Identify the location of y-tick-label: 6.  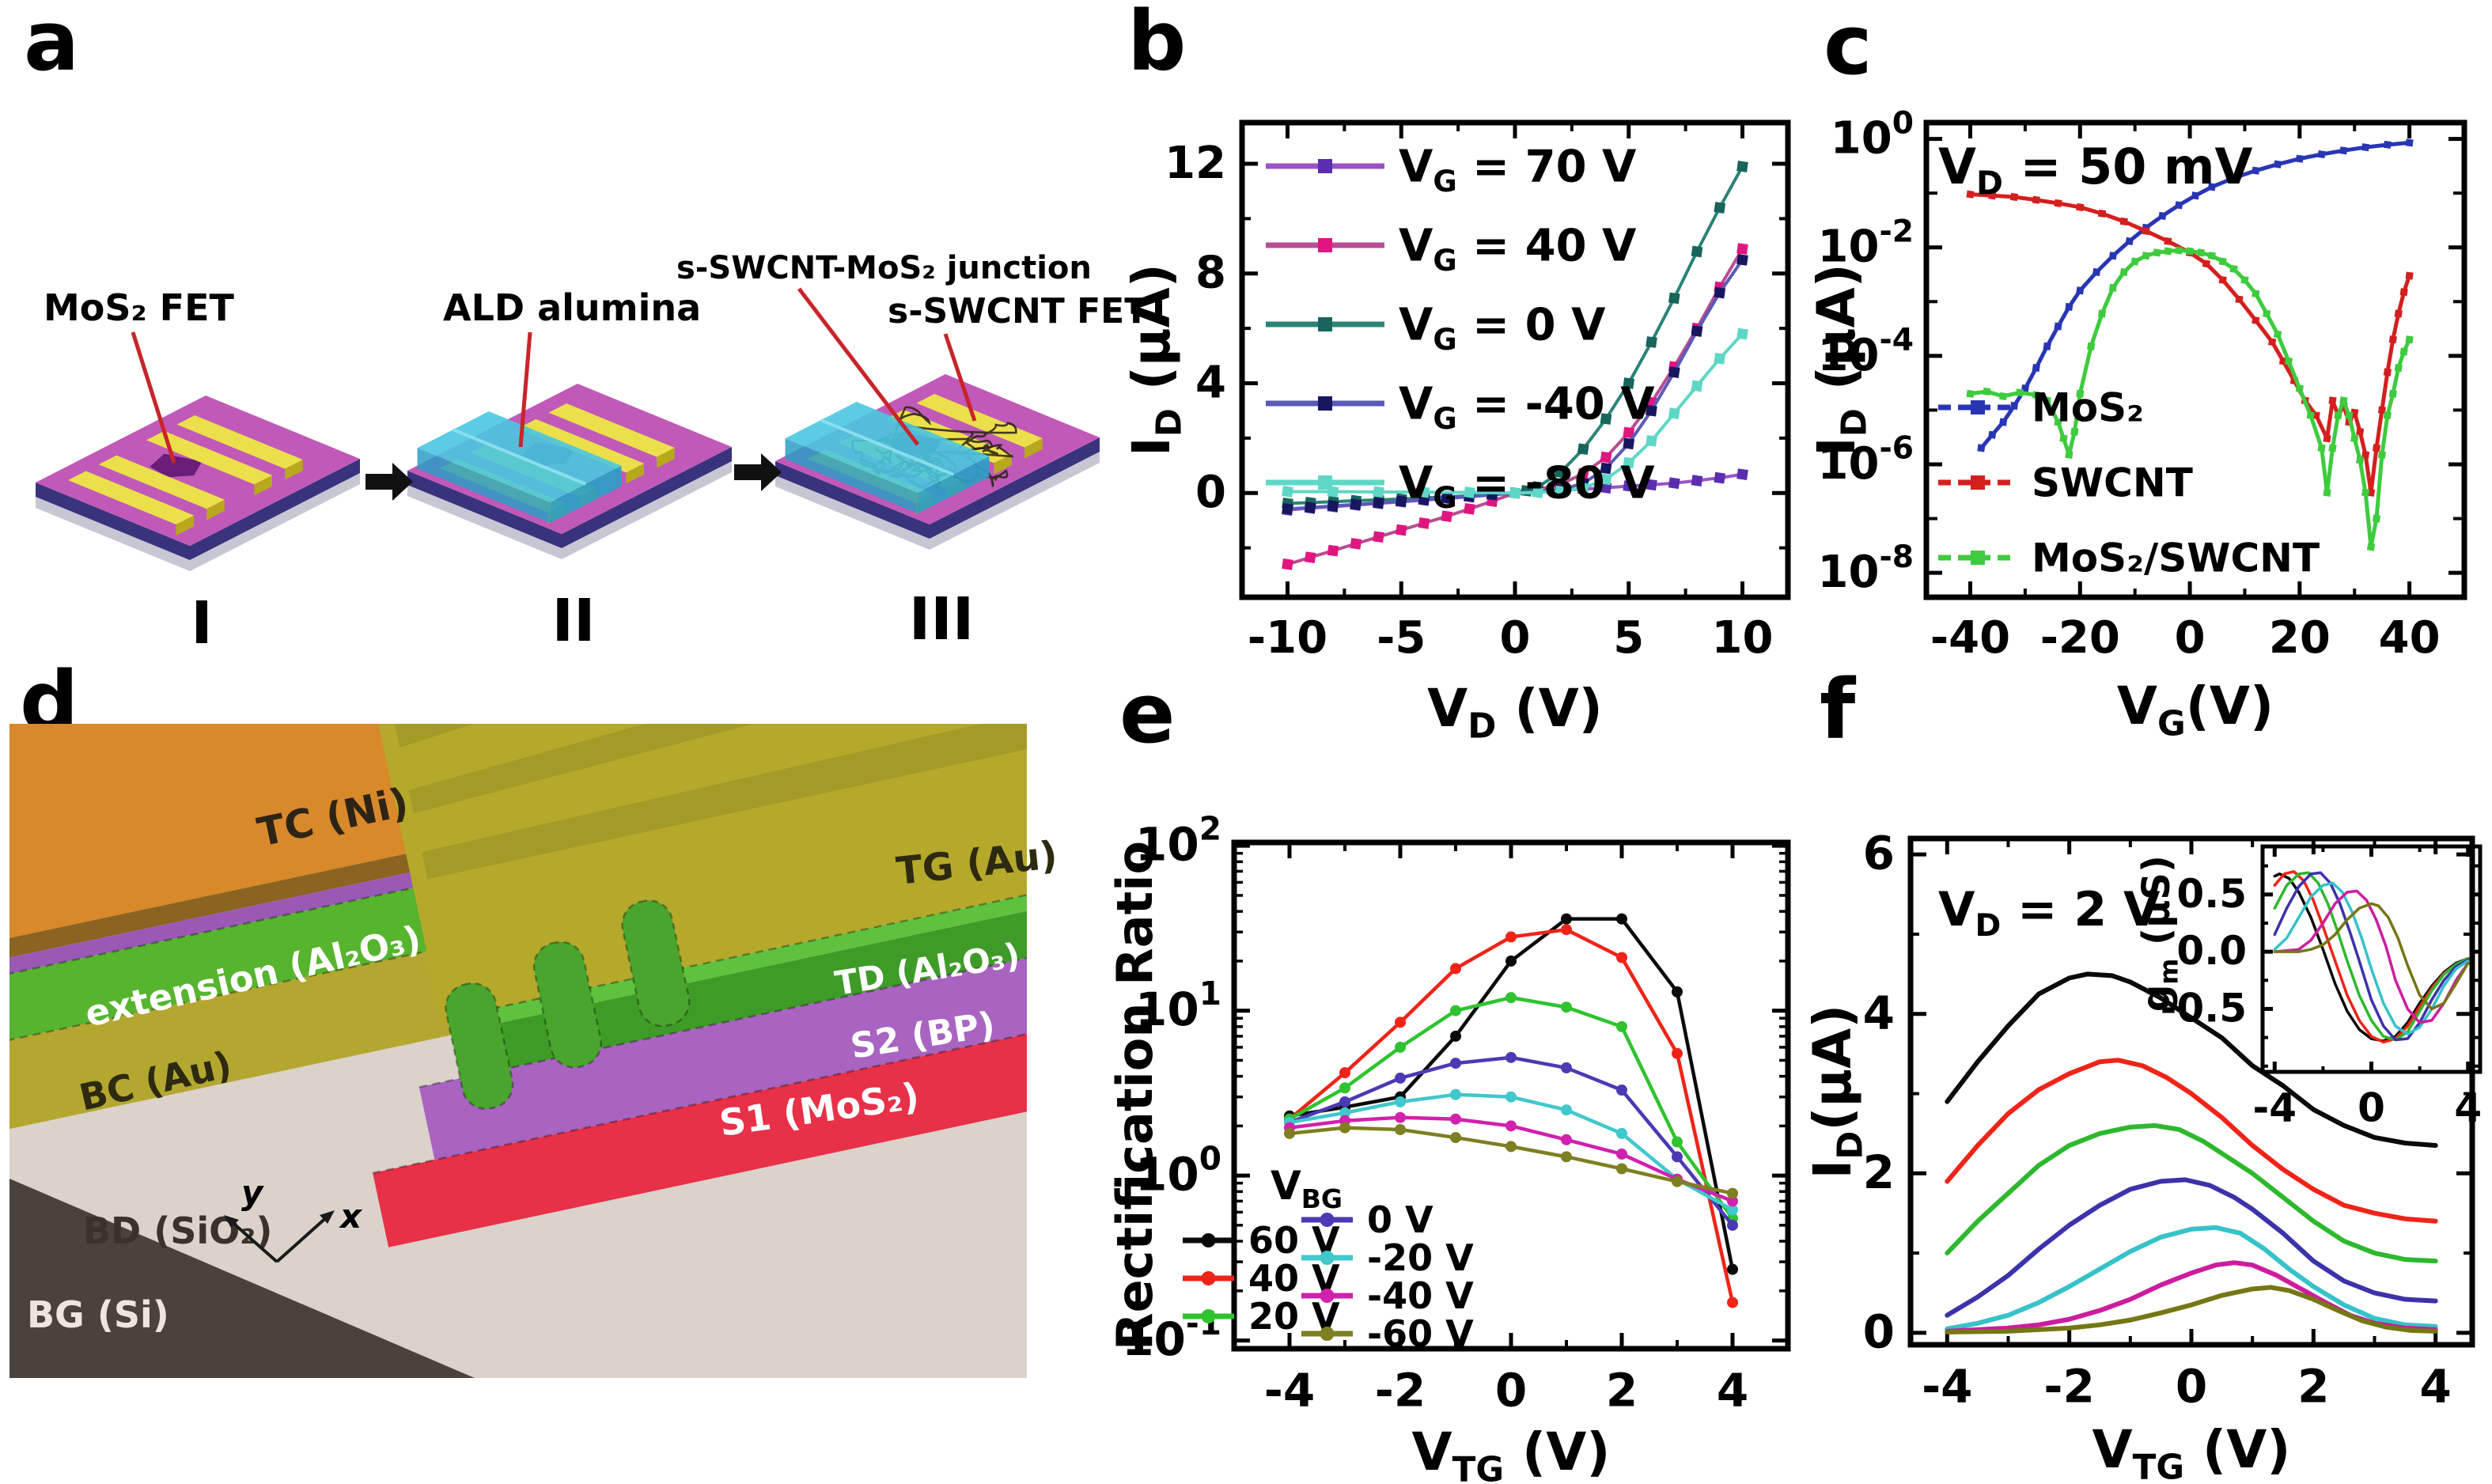
(1879, 853).